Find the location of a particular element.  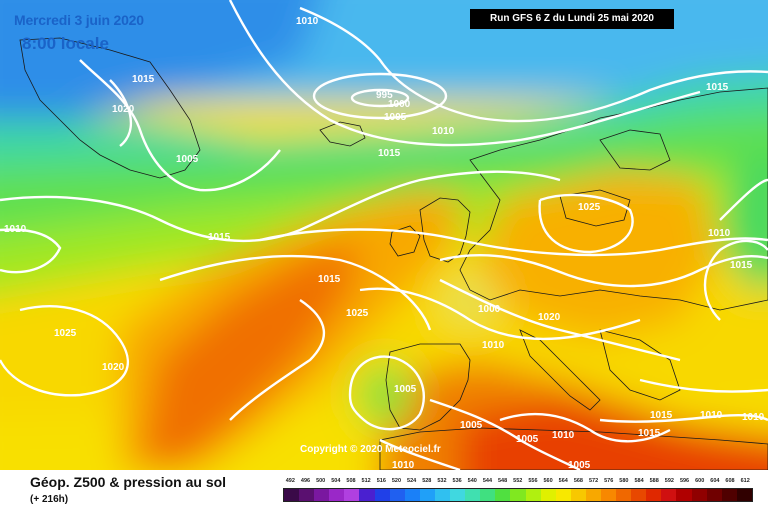

color-scale-label: 584 is located at coordinates (639, 481).